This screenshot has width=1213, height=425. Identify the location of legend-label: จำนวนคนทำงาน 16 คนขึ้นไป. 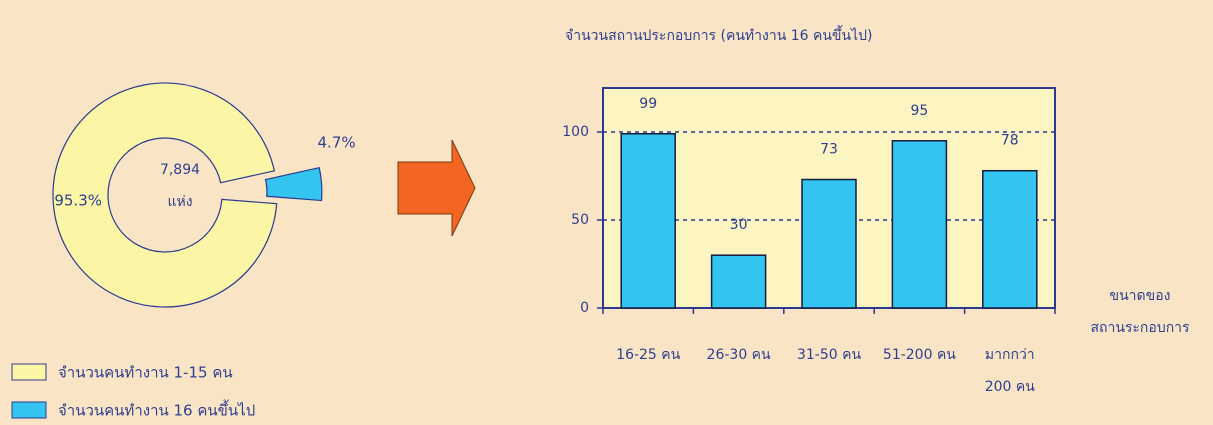
(156, 410).